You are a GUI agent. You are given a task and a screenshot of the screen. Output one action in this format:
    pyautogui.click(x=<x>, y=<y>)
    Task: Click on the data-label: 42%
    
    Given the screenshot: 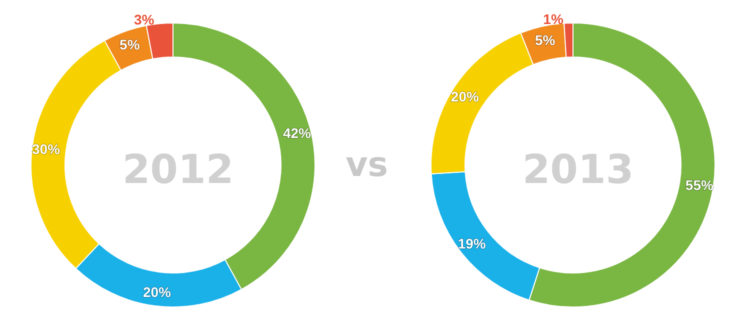 What is the action you would take?
    pyautogui.click(x=297, y=133)
    